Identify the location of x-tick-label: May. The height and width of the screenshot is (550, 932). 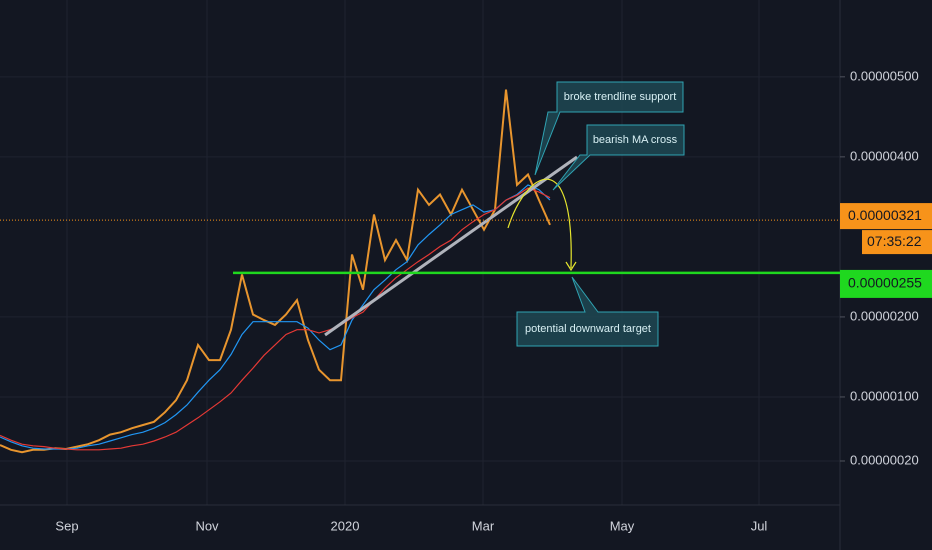
(622, 525).